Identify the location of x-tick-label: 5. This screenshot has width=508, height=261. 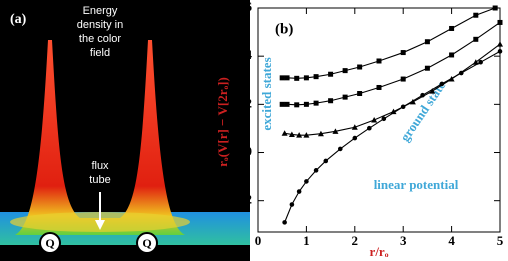
(500, 240).